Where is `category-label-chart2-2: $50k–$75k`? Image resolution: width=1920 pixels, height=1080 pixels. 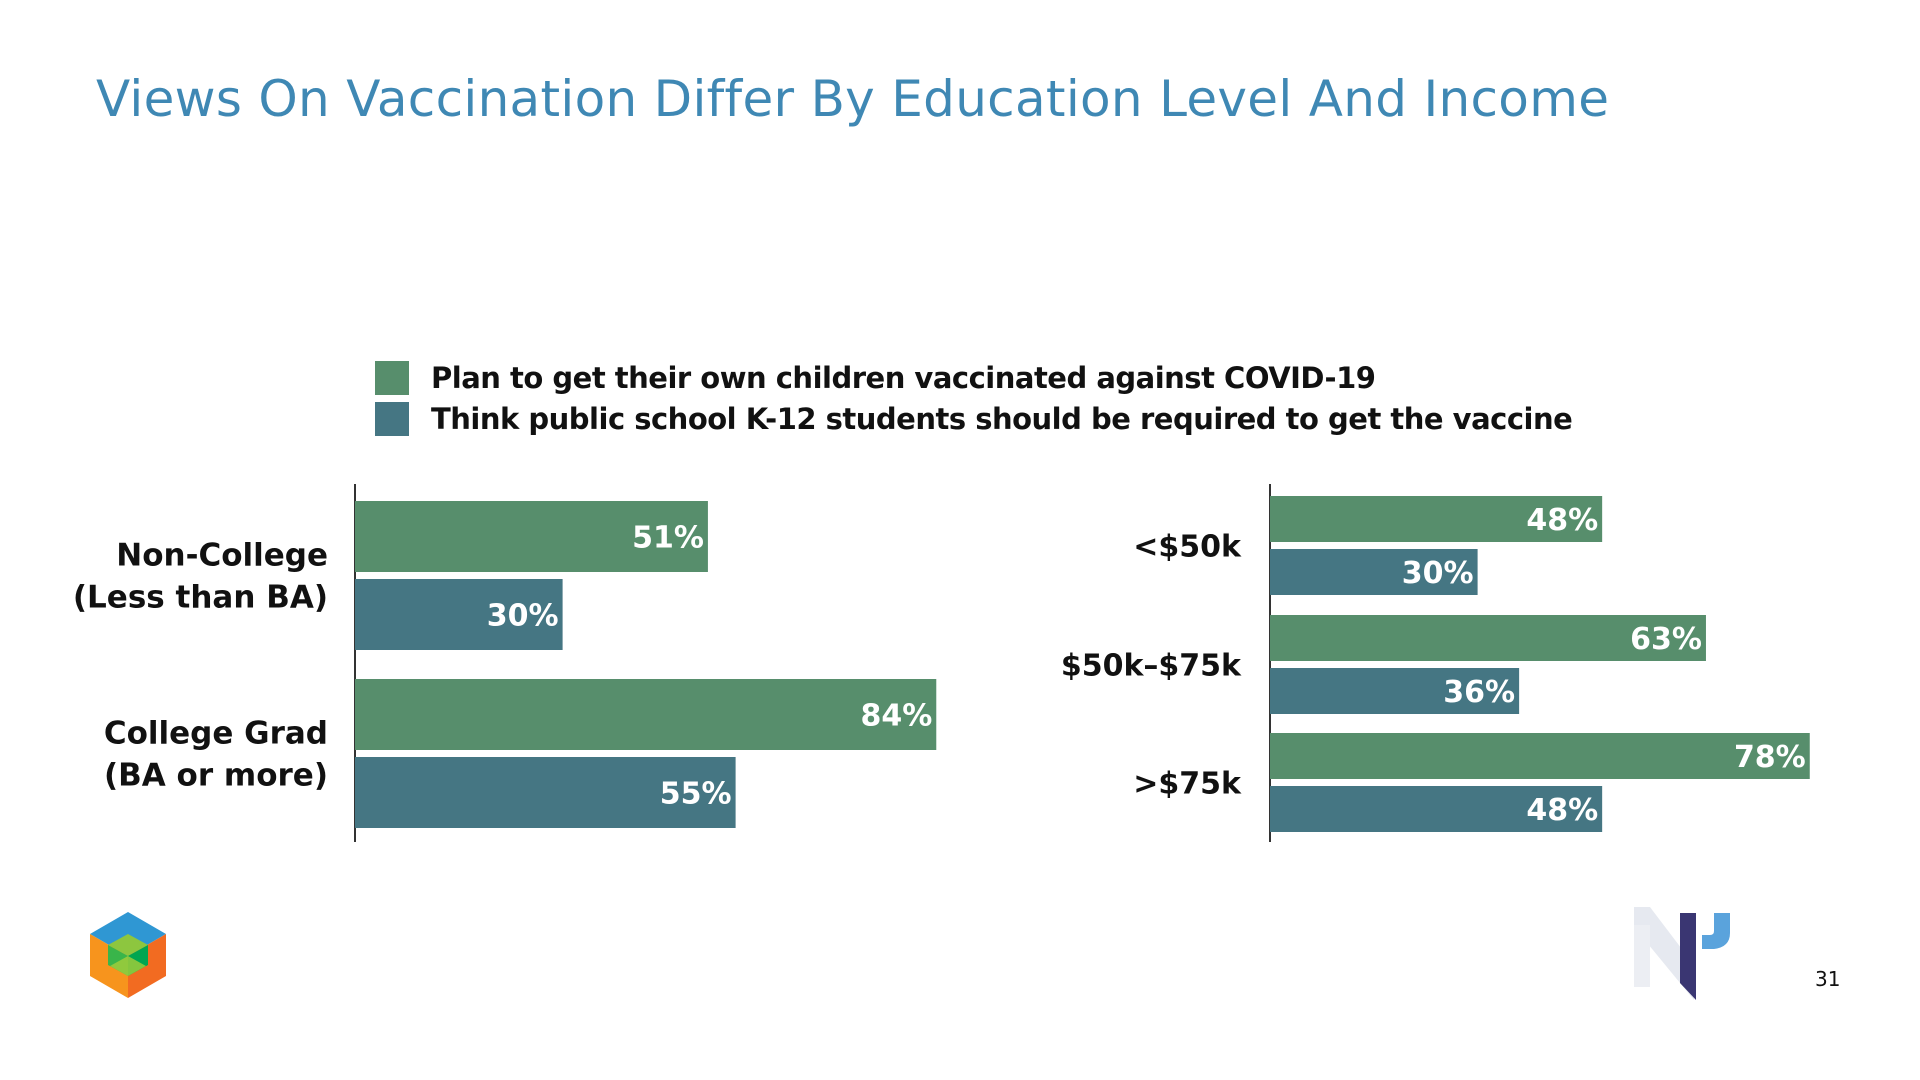
category-label-chart2-2: $50k–$75k is located at coordinates (1151, 666).